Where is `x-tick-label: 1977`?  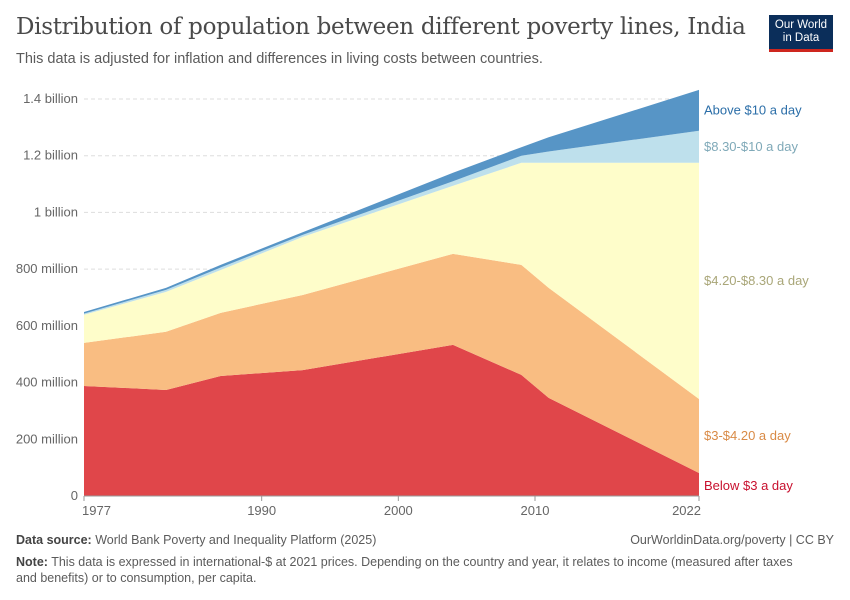
x-tick-label: 1977 is located at coordinates (96, 510).